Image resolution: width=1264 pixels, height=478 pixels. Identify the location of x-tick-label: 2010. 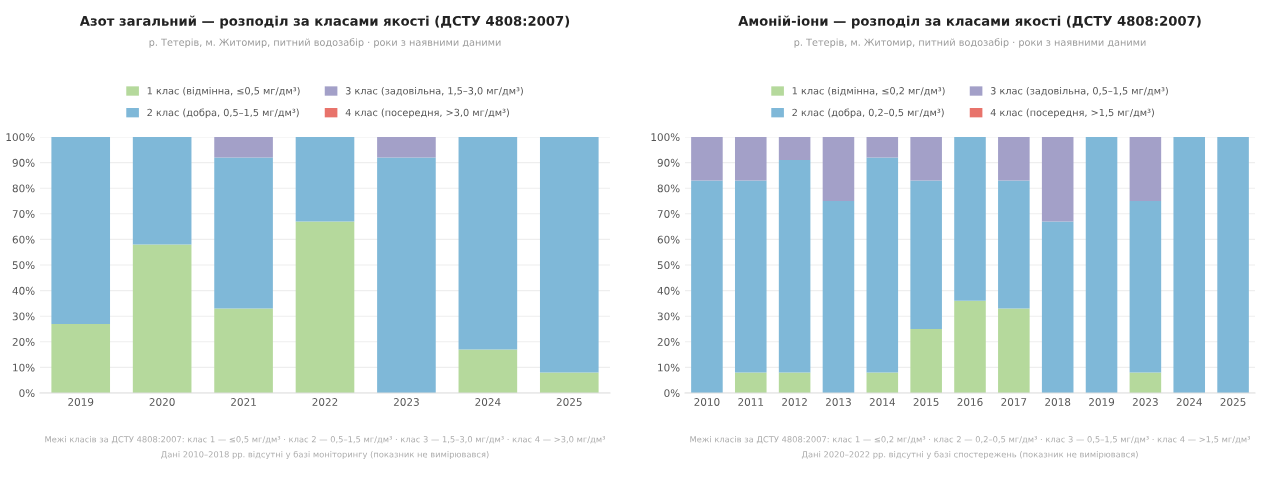
(707, 402).